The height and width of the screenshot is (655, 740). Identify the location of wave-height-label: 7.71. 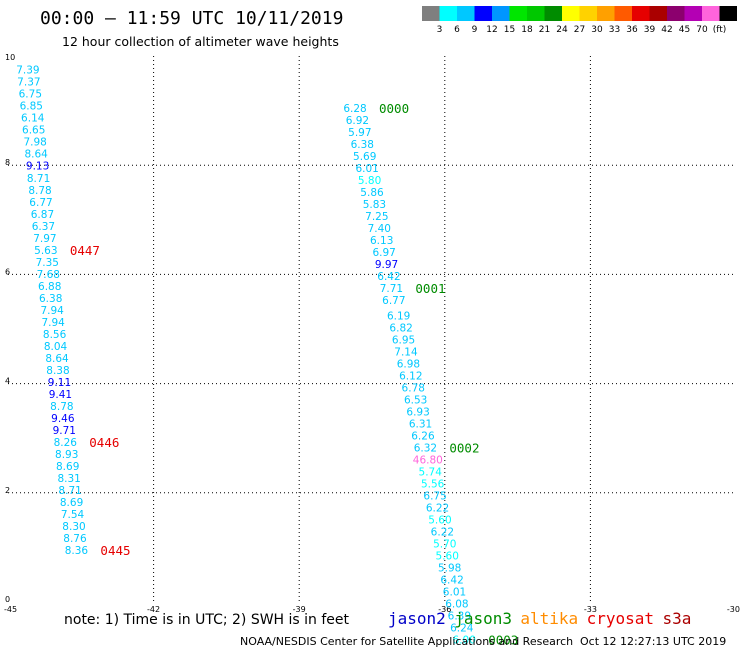
(391, 289).